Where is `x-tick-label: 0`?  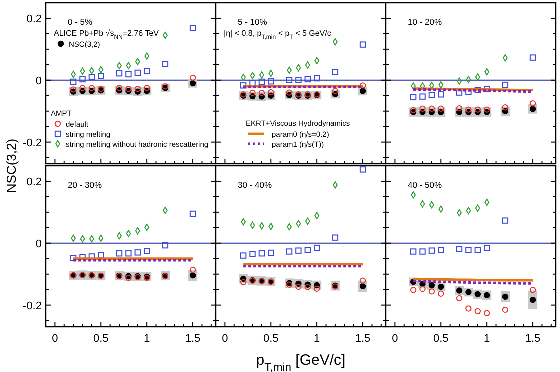
x-tick-label: 0 is located at coordinates (395, 339).